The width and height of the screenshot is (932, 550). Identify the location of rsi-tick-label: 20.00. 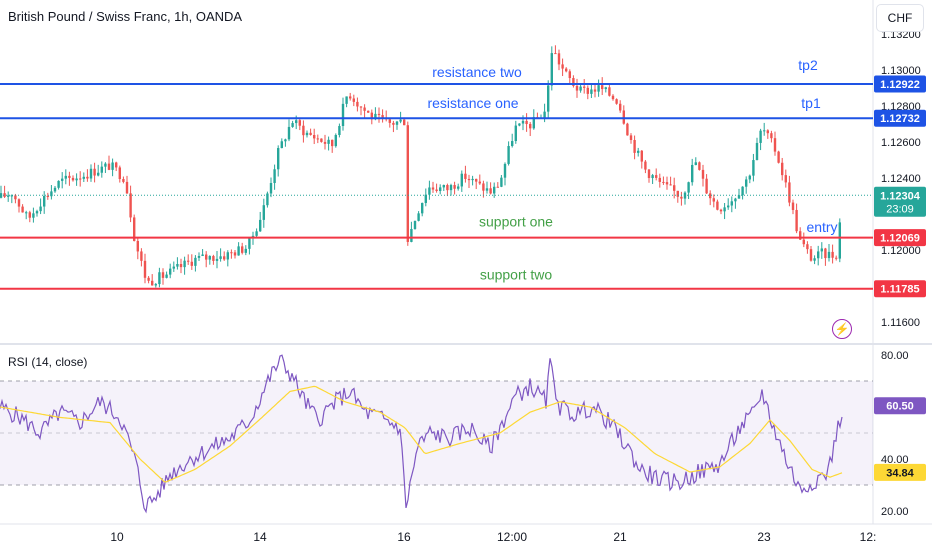
(895, 512).